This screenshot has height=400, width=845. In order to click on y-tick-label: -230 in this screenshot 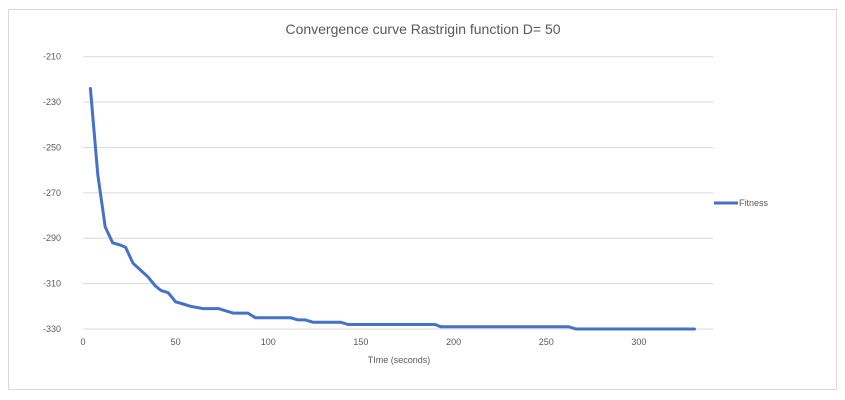, I will do `click(52, 102)`.